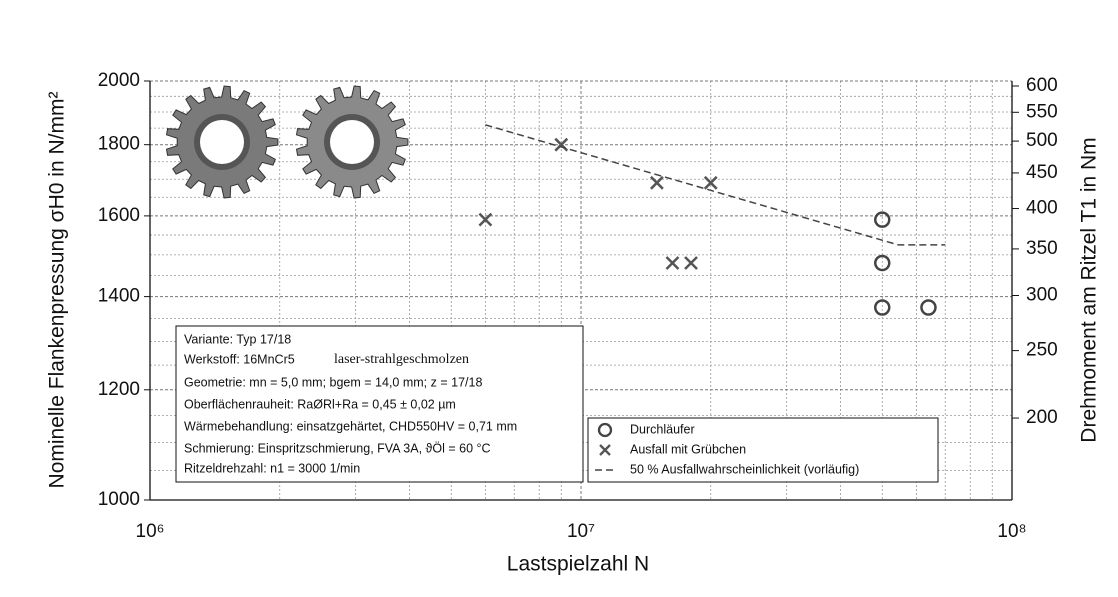 The height and width of the screenshot is (597, 1118). Describe the element at coordinates (581, 531) in the screenshot. I see `x-tick-label: 10⁷` at that location.